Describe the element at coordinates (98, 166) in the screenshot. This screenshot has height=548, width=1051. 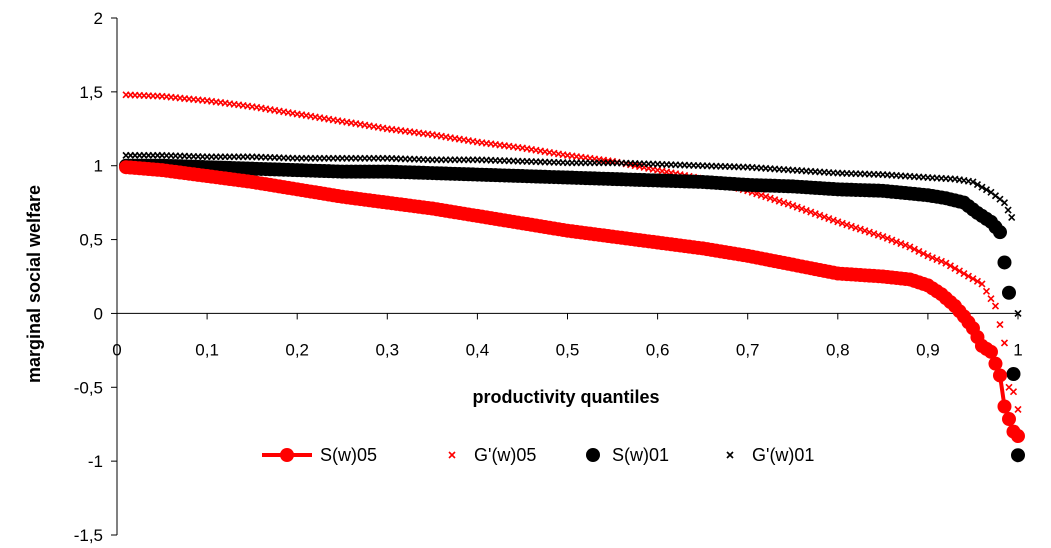
I see `y-tick-label: 1` at that location.